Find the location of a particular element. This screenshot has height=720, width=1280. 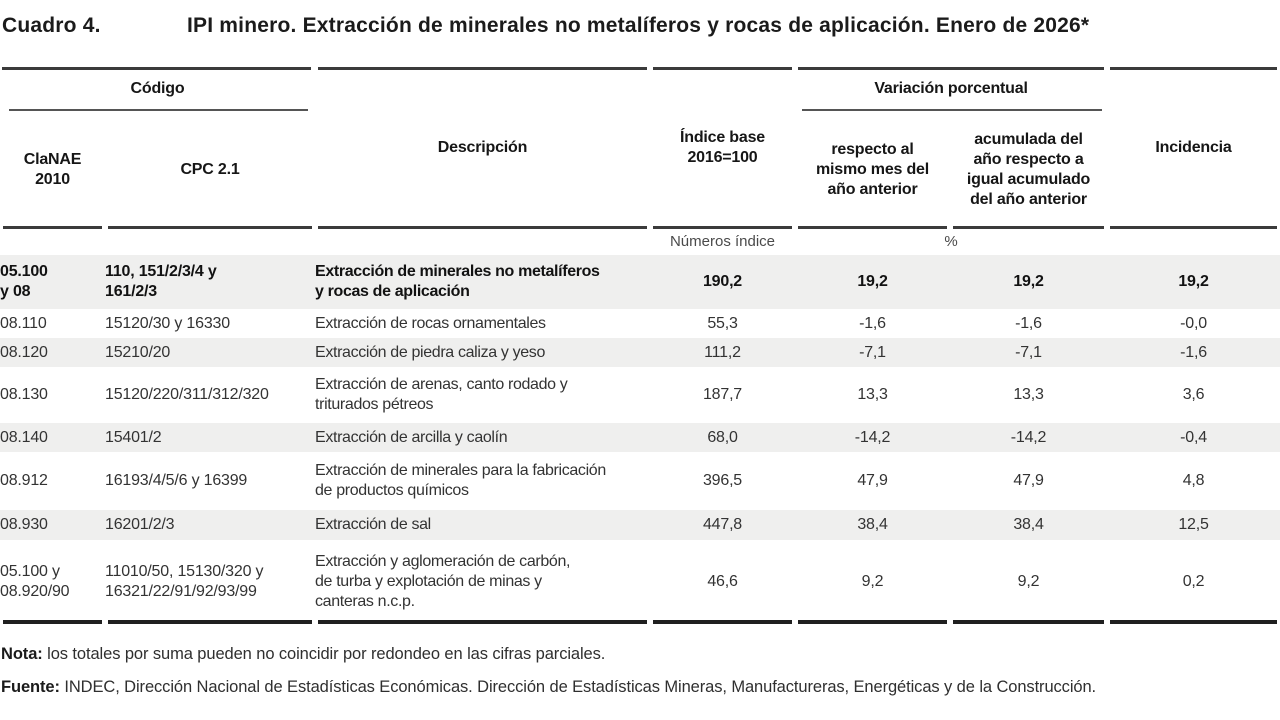

cell-cpc: 16193/4/5/6 y 16399 is located at coordinates (176, 480).